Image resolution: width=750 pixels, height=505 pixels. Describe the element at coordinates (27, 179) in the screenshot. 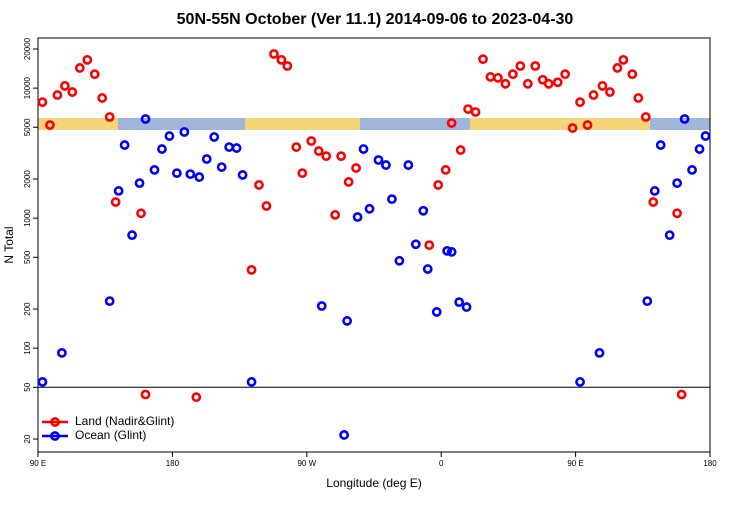

I see `y-tick-label: 2000` at that location.